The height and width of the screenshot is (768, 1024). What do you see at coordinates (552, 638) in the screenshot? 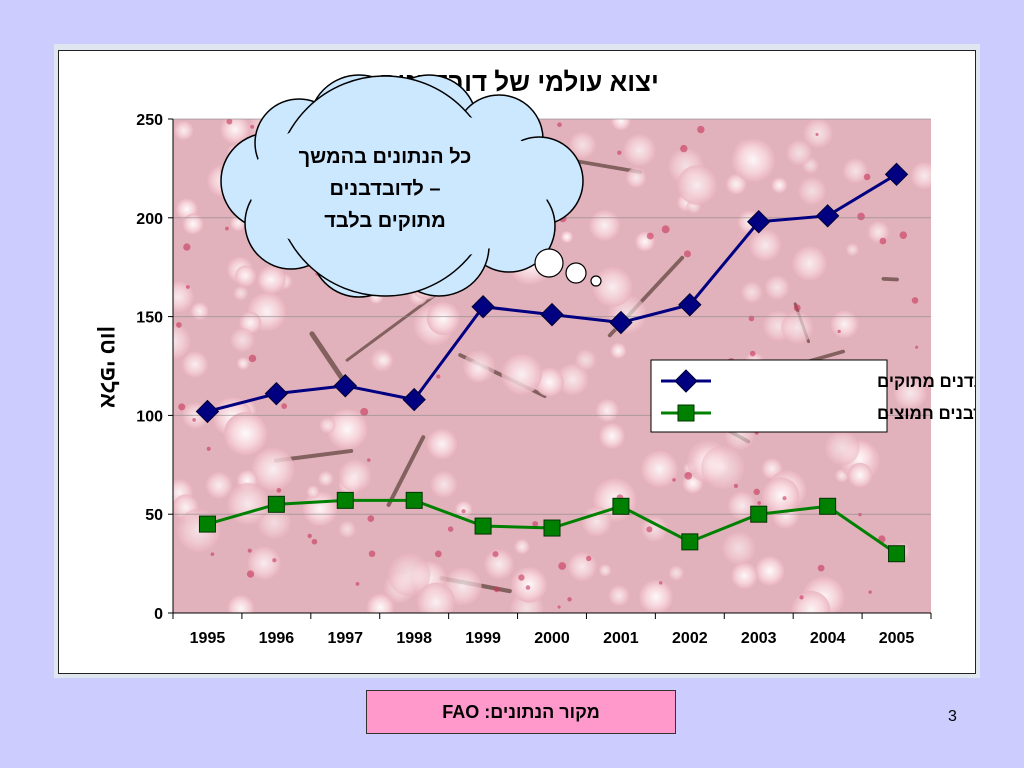
I see `x-tick-label: 2000` at bounding box center [552, 638].